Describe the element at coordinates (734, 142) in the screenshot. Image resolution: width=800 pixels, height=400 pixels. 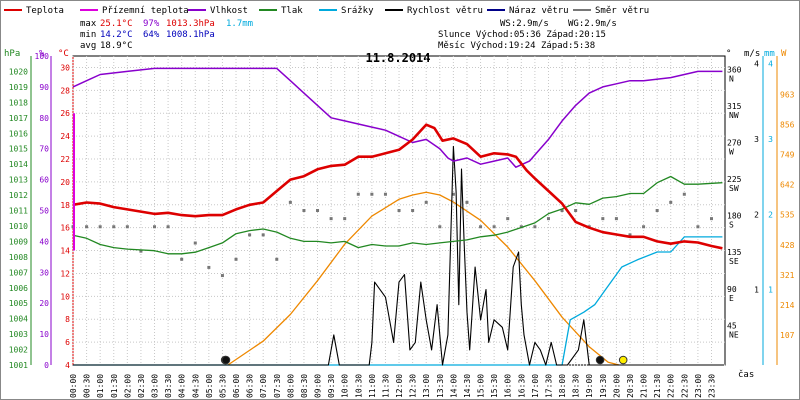
I see `direction-tick-label: 270` at that location.